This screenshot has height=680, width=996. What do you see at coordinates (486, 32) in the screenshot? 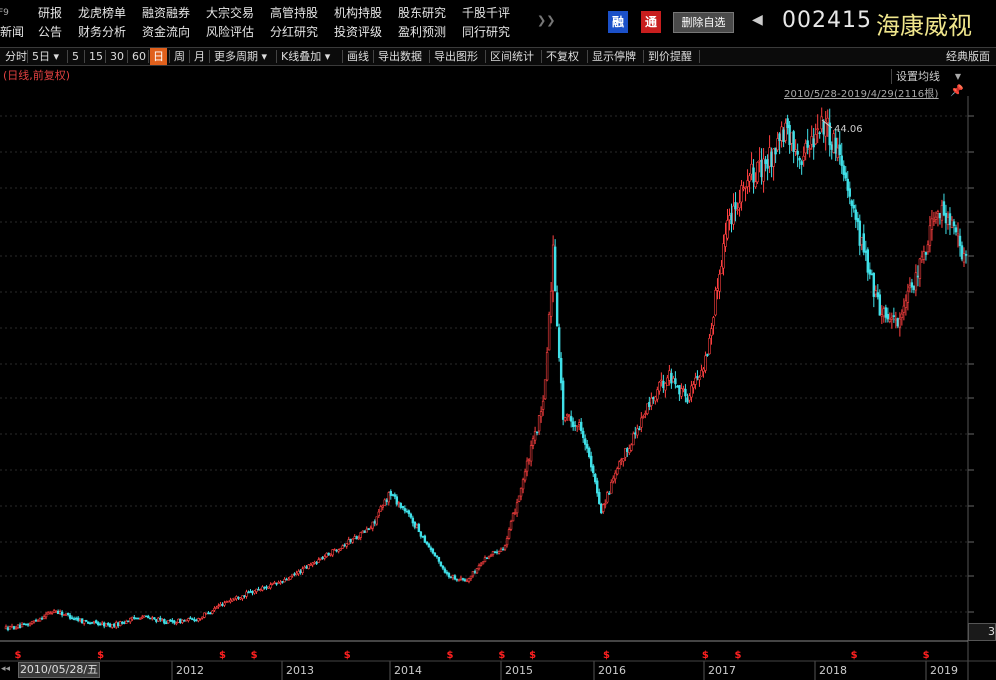
I see `nav-link-2-8: 同行研究` at bounding box center [486, 32].